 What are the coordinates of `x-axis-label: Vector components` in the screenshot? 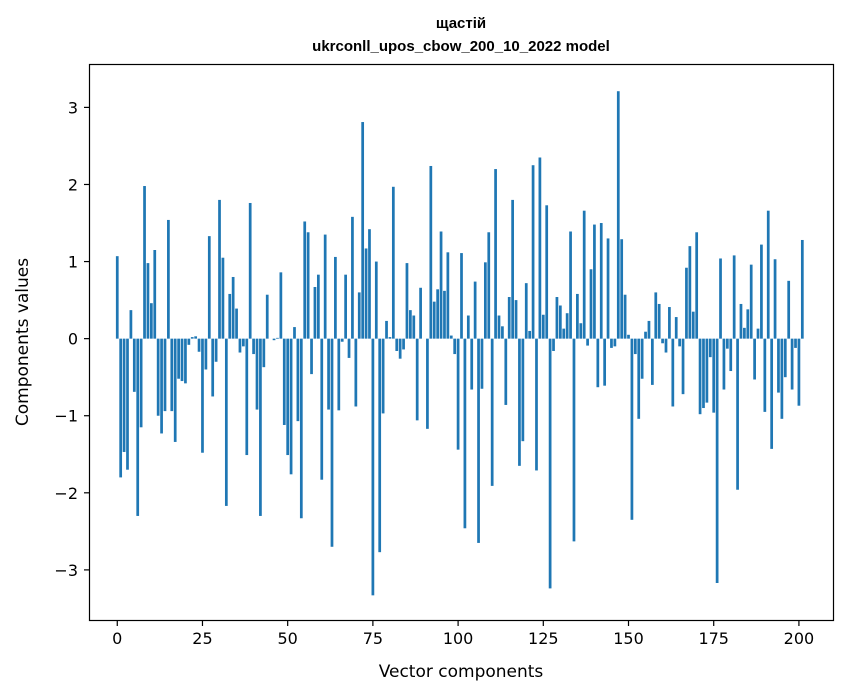 It's located at (461, 672).